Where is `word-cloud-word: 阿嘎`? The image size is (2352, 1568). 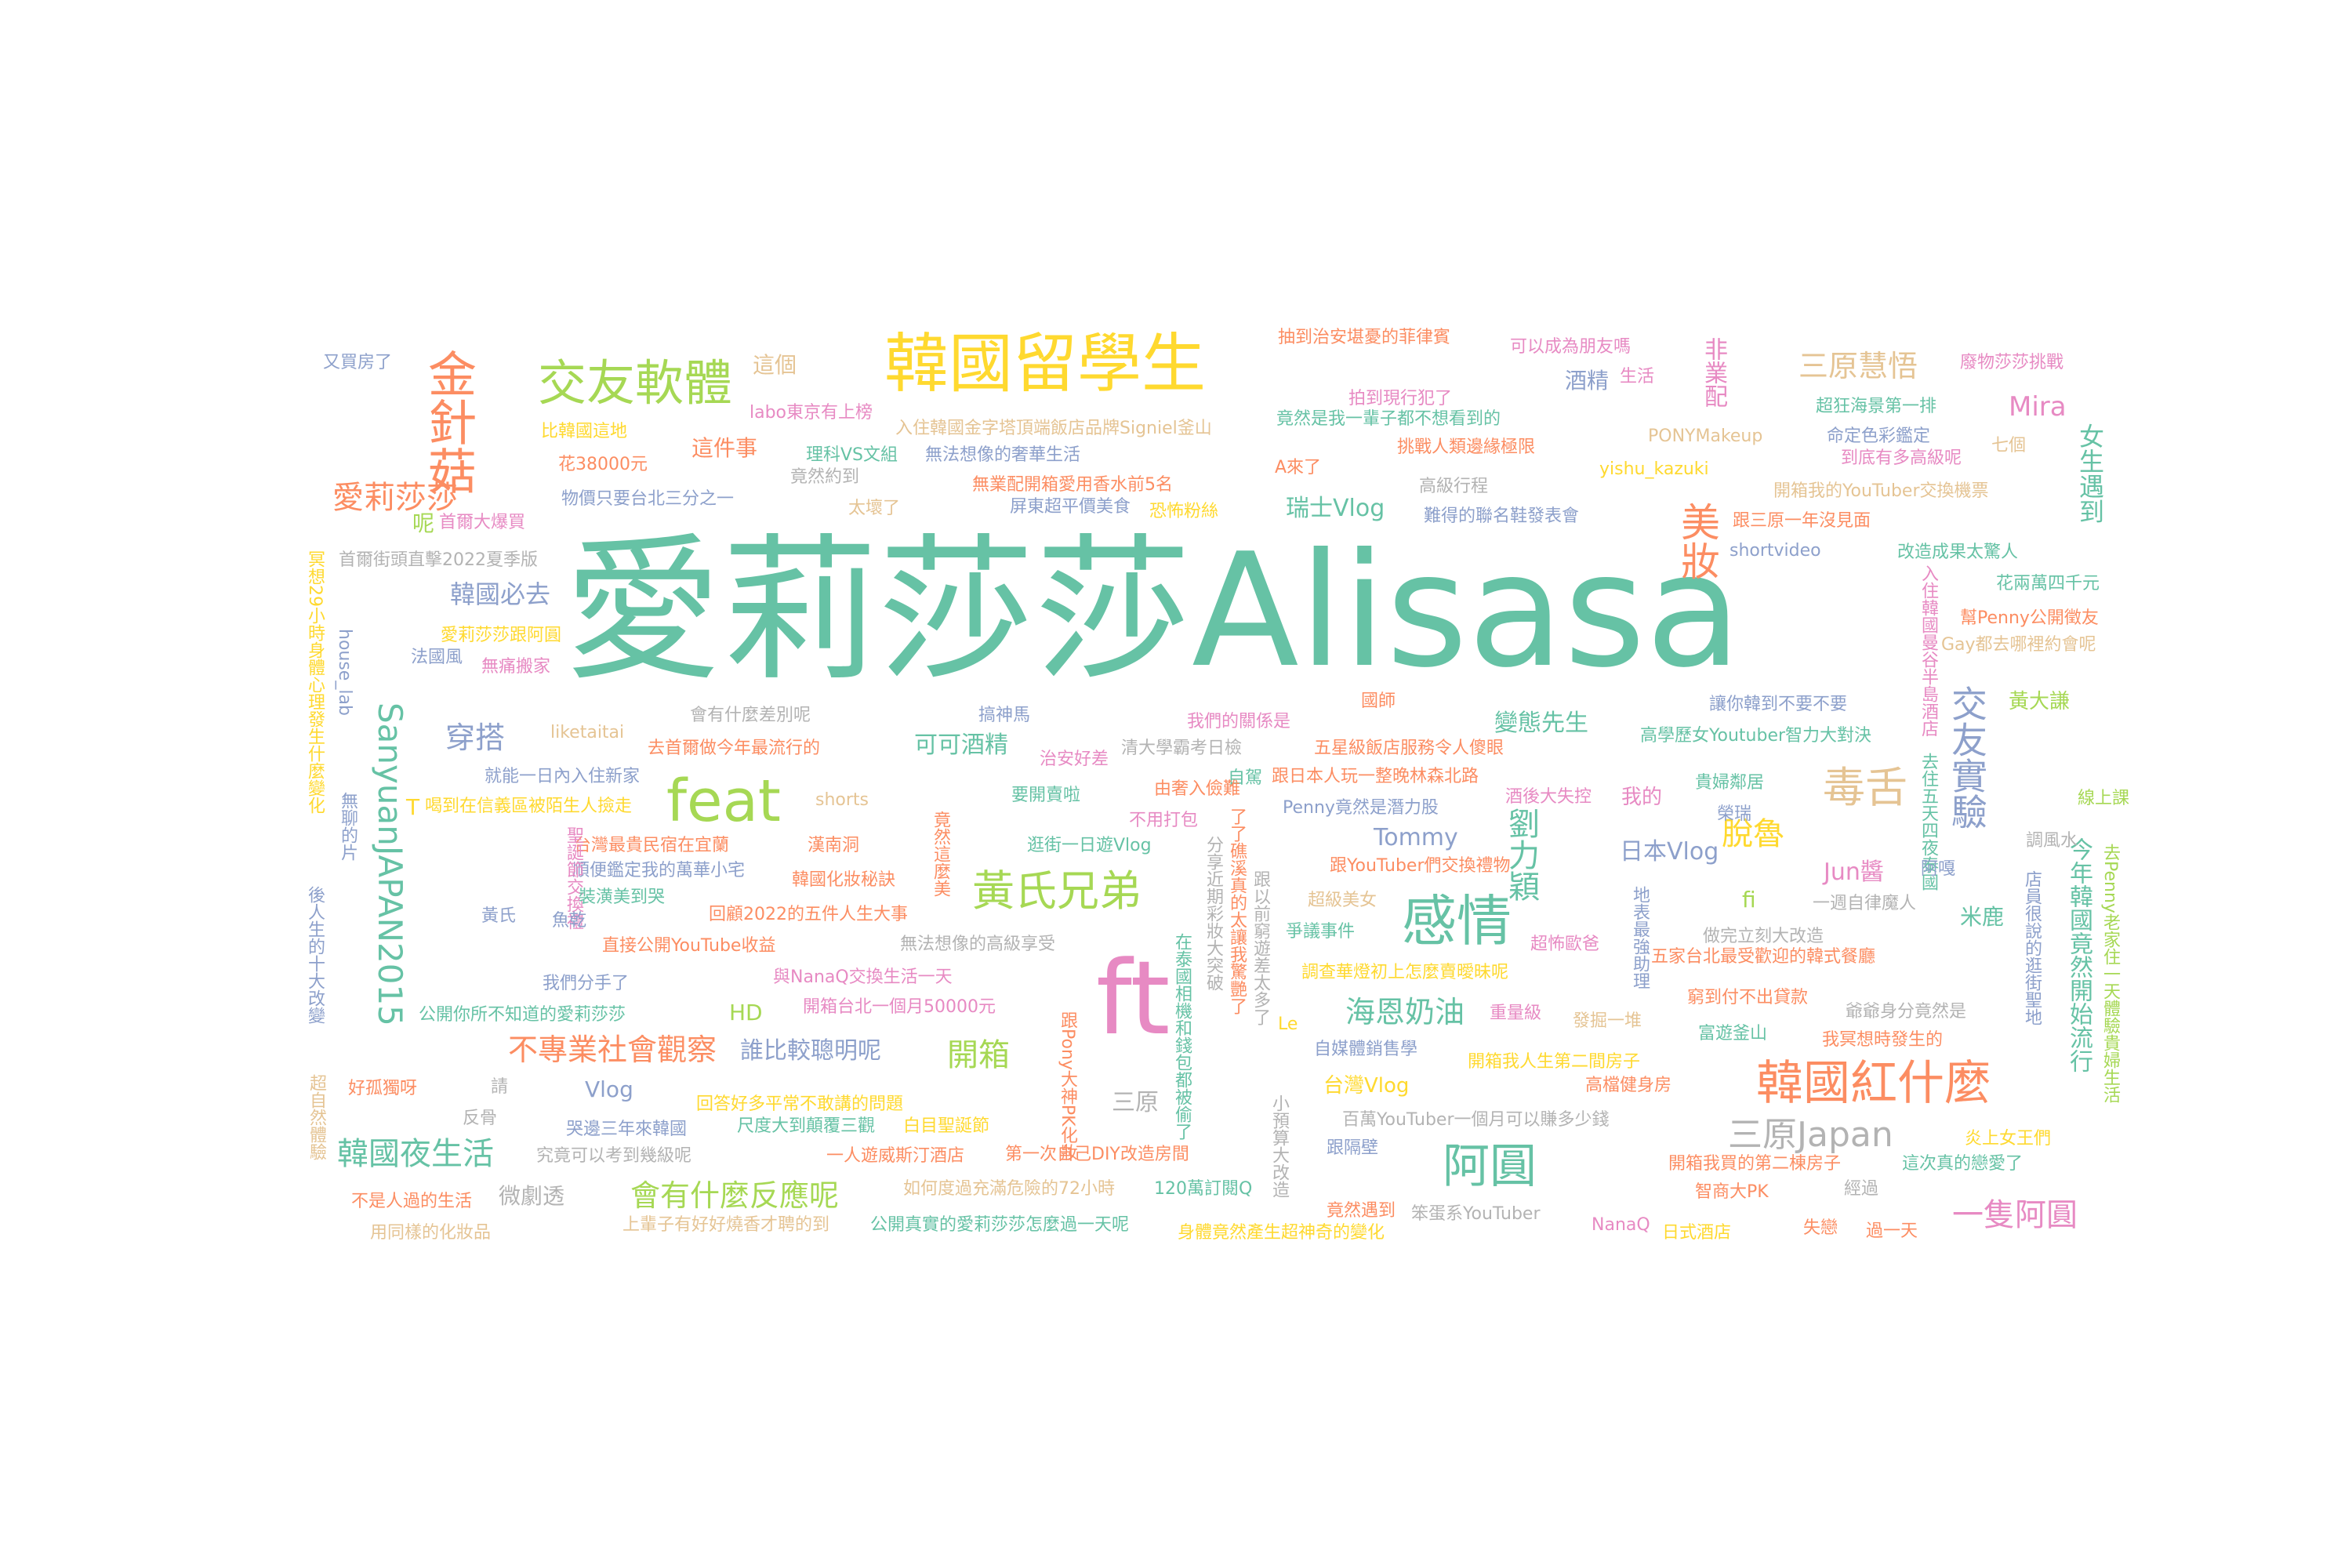 word-cloud-word: 阿嘎 is located at coordinates (1938, 869).